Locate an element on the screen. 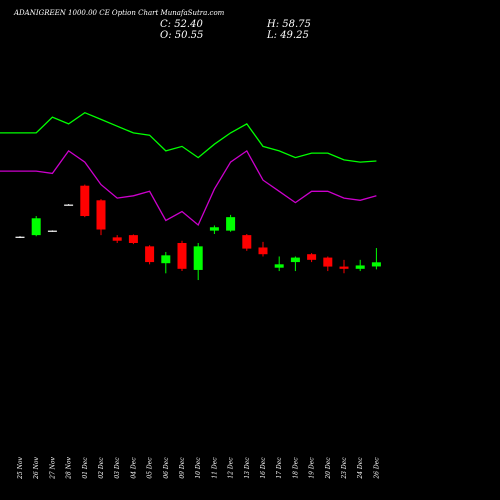 Image resolution: width=500 pixels, height=500 pixels. candle-27-nov is located at coordinates (52, 231).